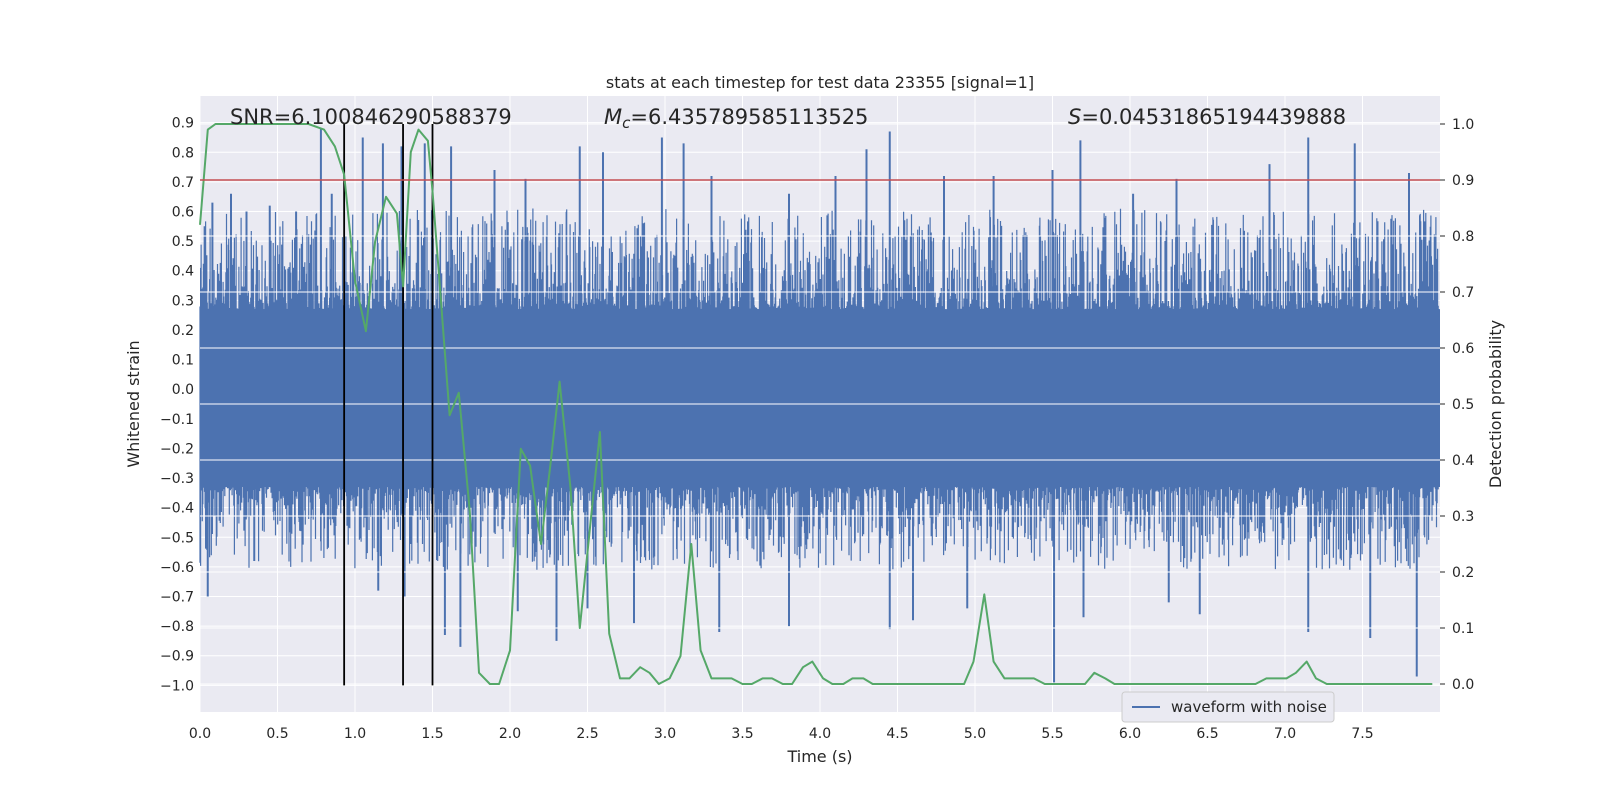 Image resolution: width=1600 pixels, height=804 pixels. What do you see at coordinates (1362, 734) in the screenshot?
I see `x-tick-label: 7.5` at bounding box center [1362, 734].